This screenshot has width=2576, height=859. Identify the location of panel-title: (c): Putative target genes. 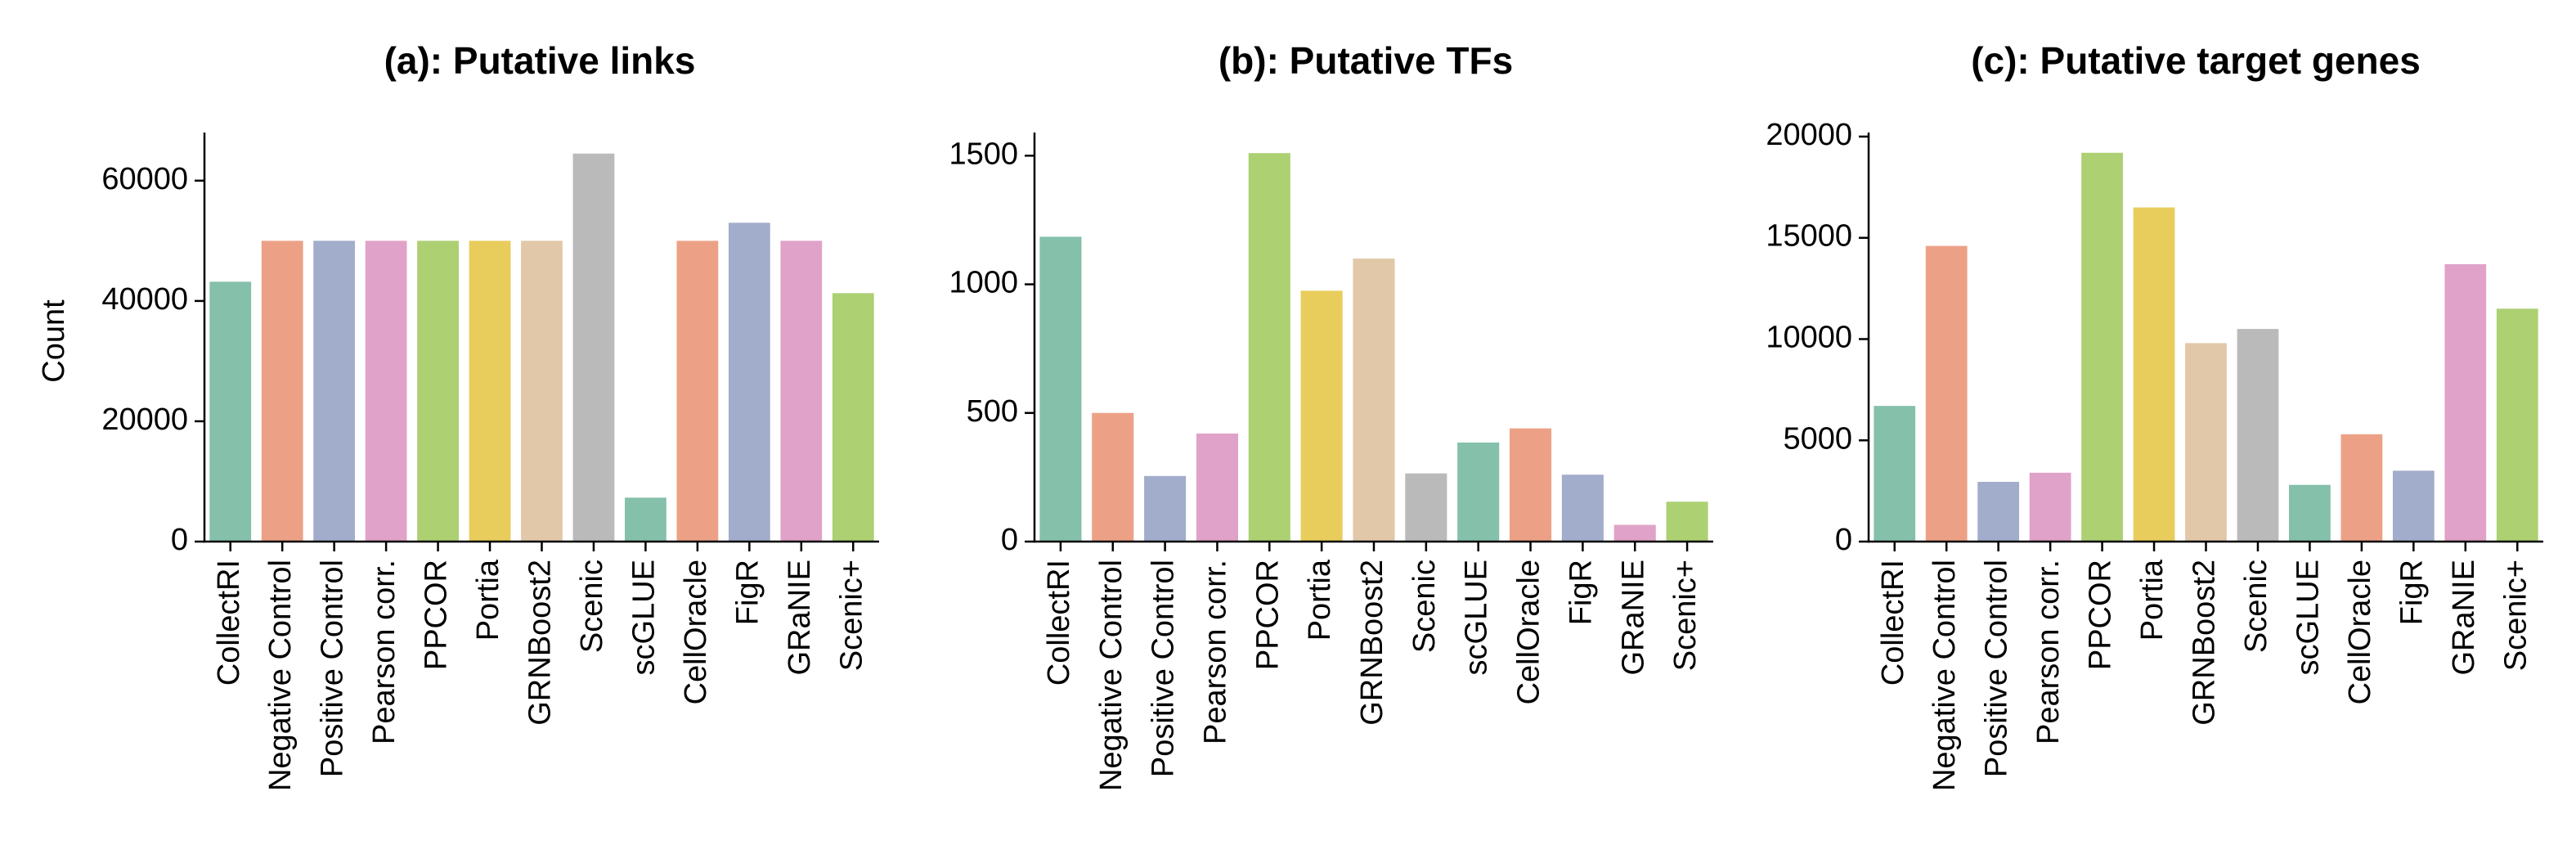
(2196, 61).